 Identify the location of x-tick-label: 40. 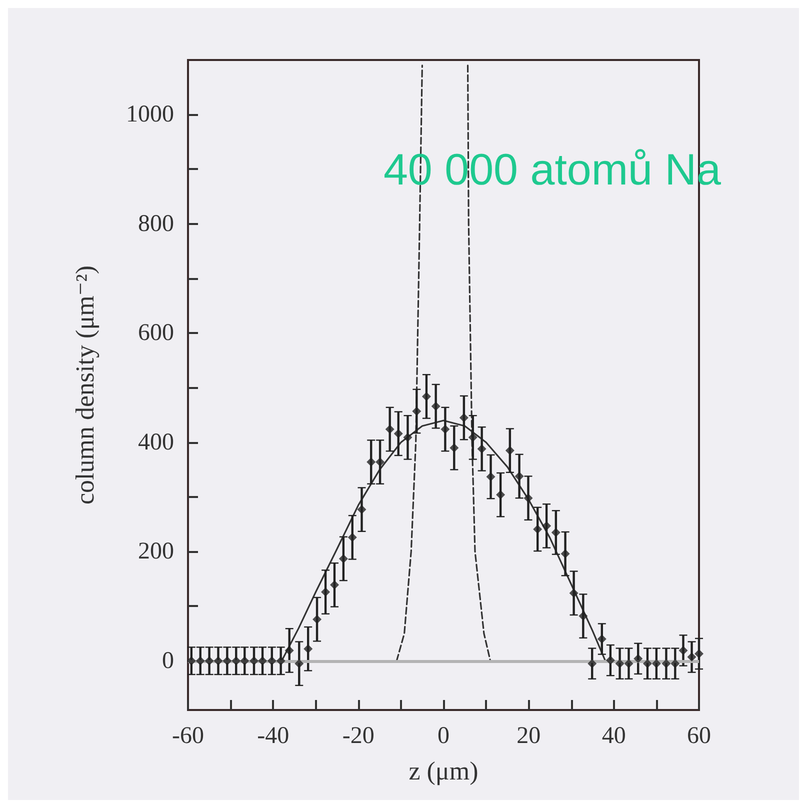
(614, 736).